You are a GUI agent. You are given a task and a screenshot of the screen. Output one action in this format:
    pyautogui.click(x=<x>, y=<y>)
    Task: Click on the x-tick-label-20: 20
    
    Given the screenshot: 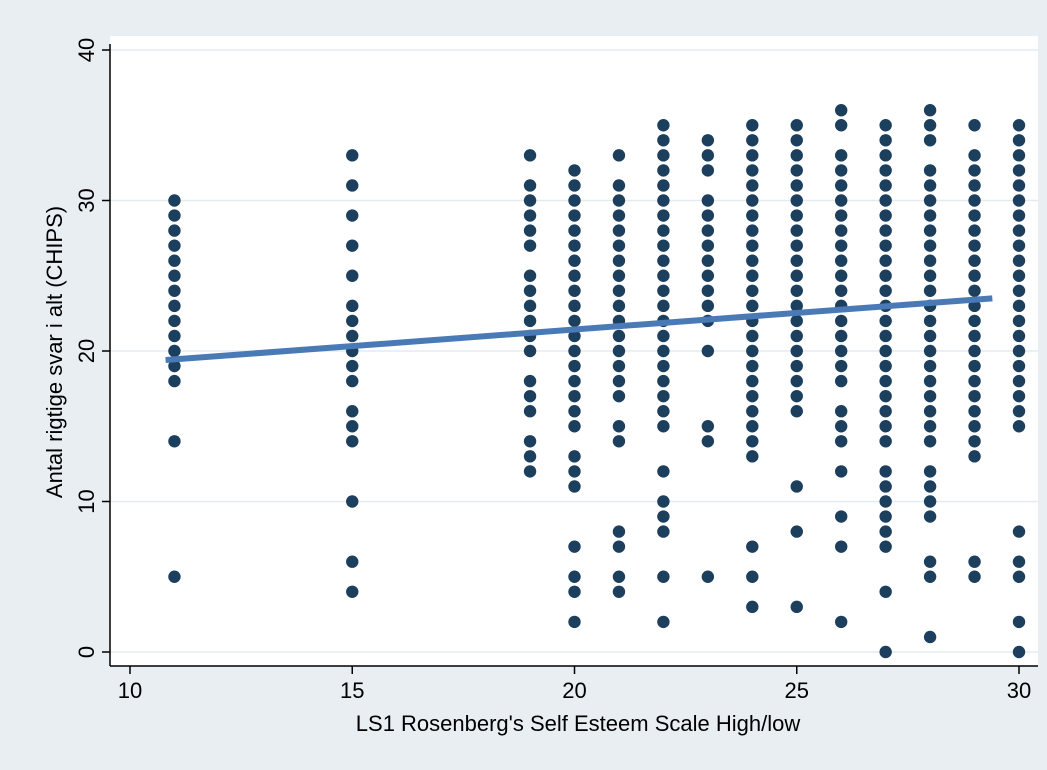 What is the action you would take?
    pyautogui.click(x=574, y=690)
    